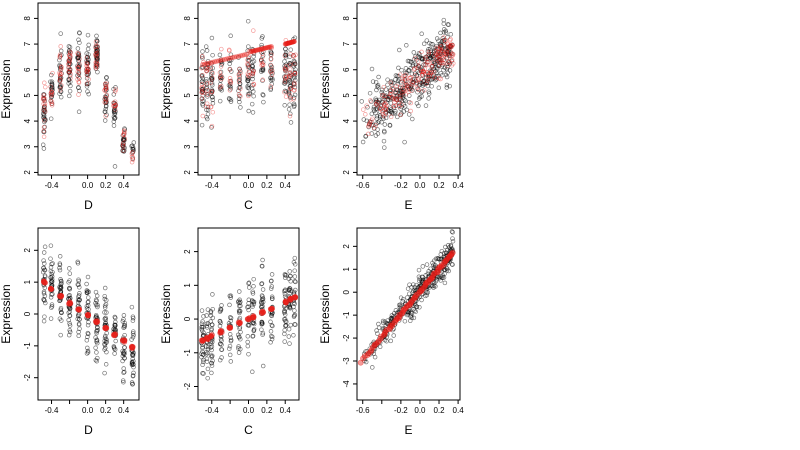 Image resolution: width=800 pixels, height=450 pixels. Describe the element at coordinates (187, 285) in the screenshot. I see `y-tick-label: 1` at that location.